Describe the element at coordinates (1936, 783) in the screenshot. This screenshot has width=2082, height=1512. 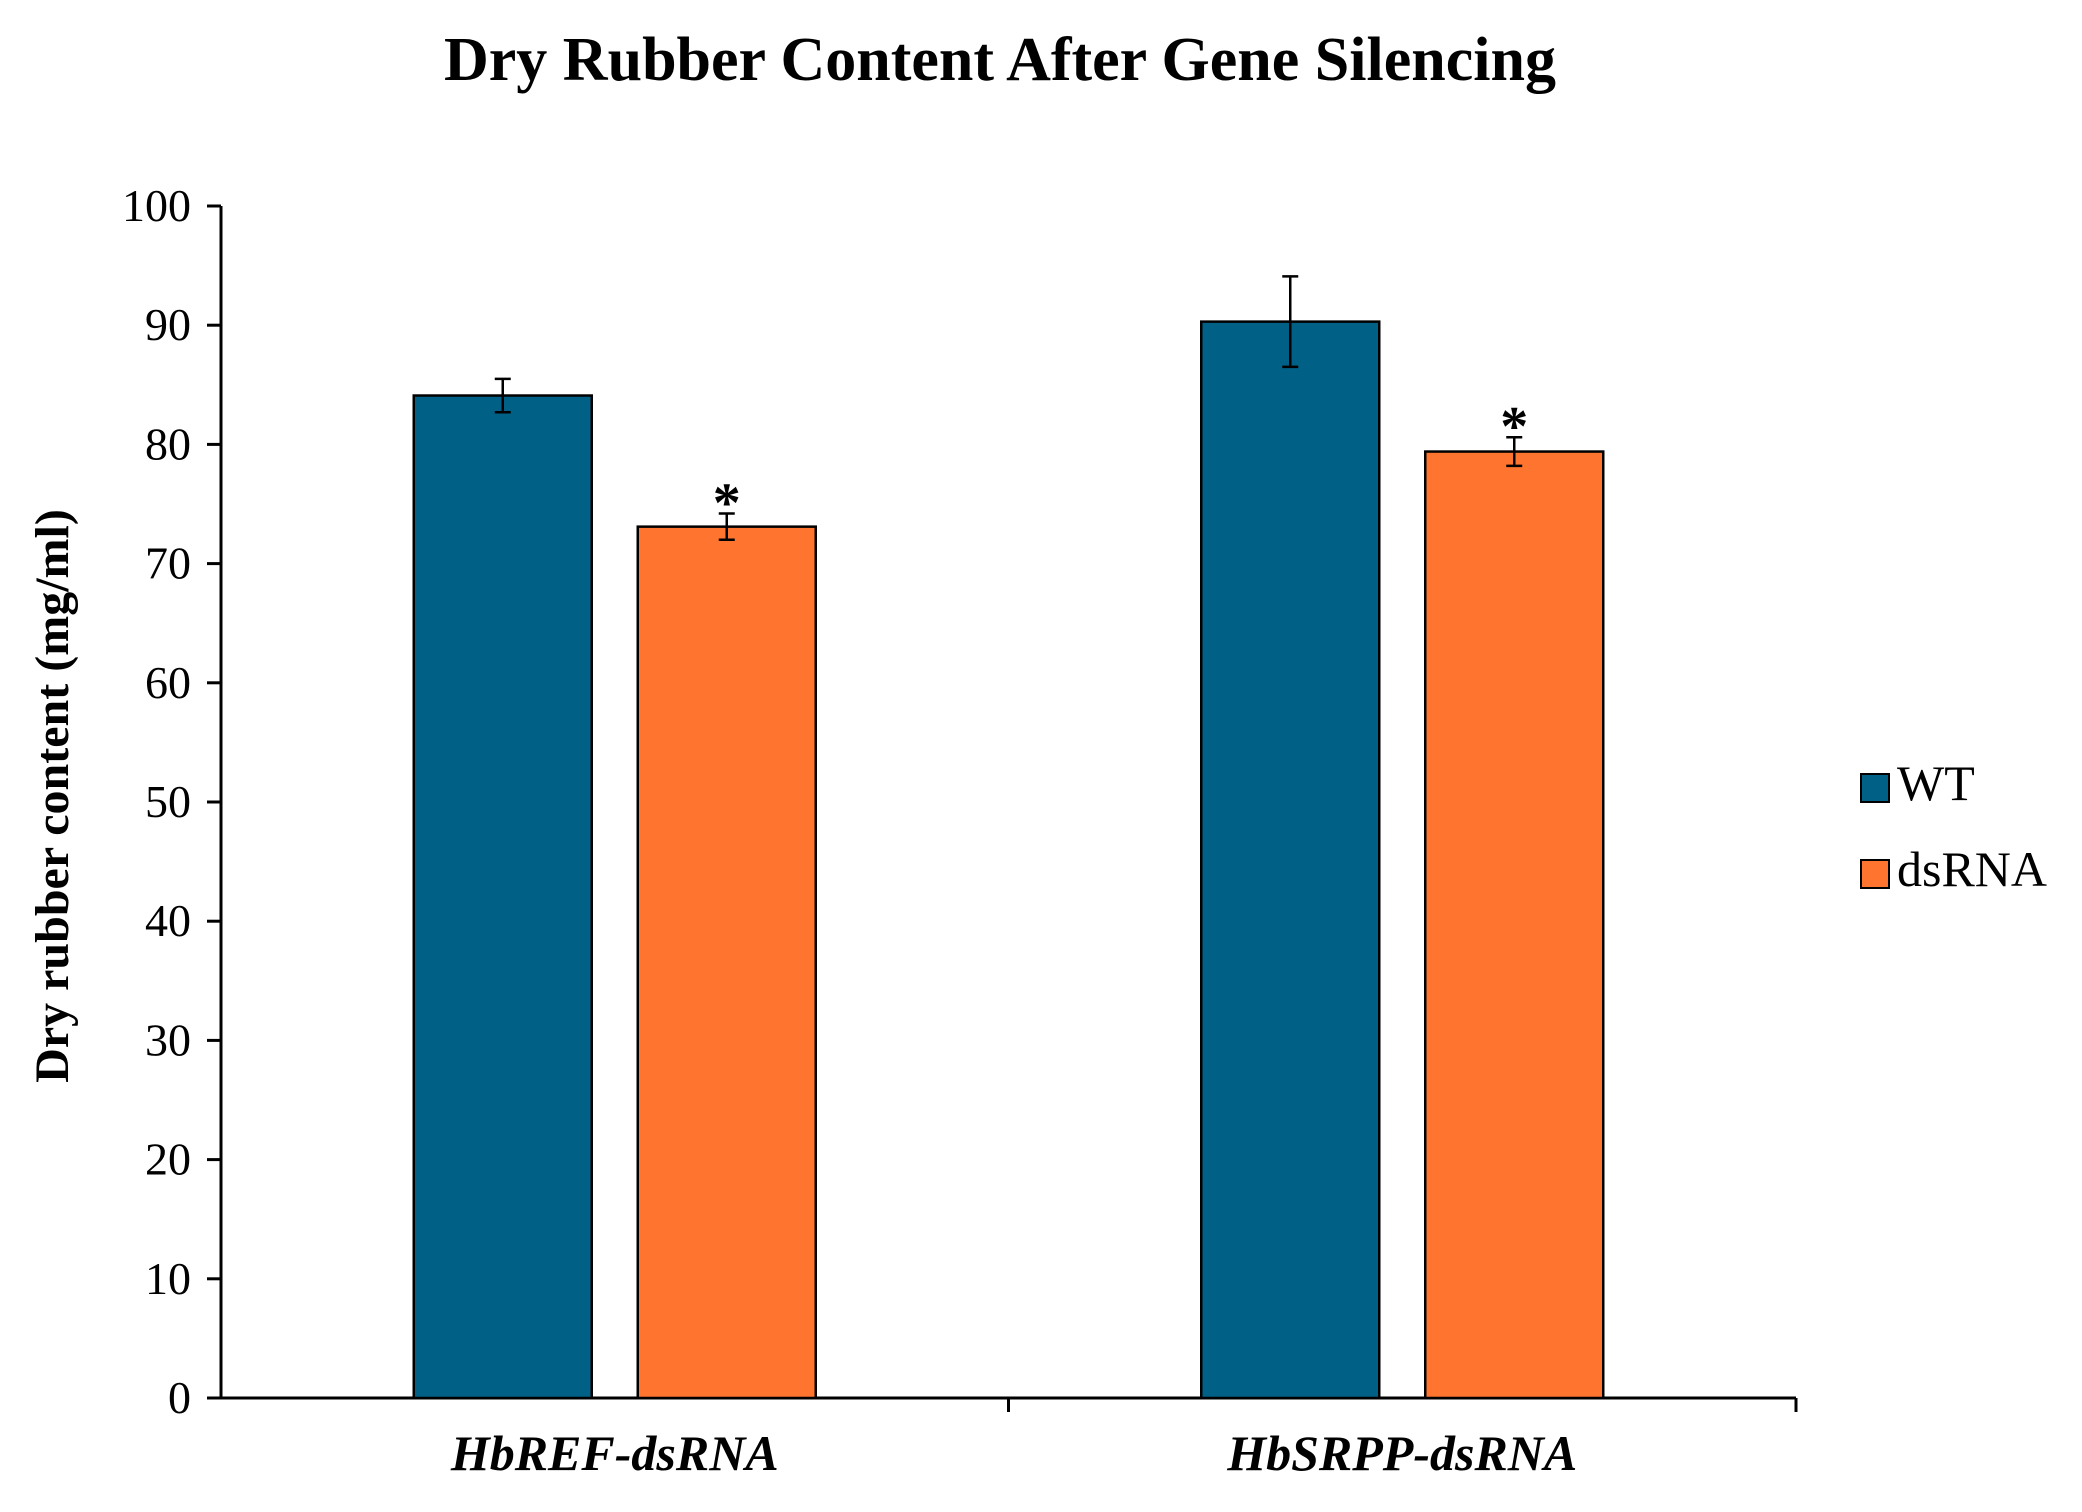
I see `legend-label-wt: WT` at that location.